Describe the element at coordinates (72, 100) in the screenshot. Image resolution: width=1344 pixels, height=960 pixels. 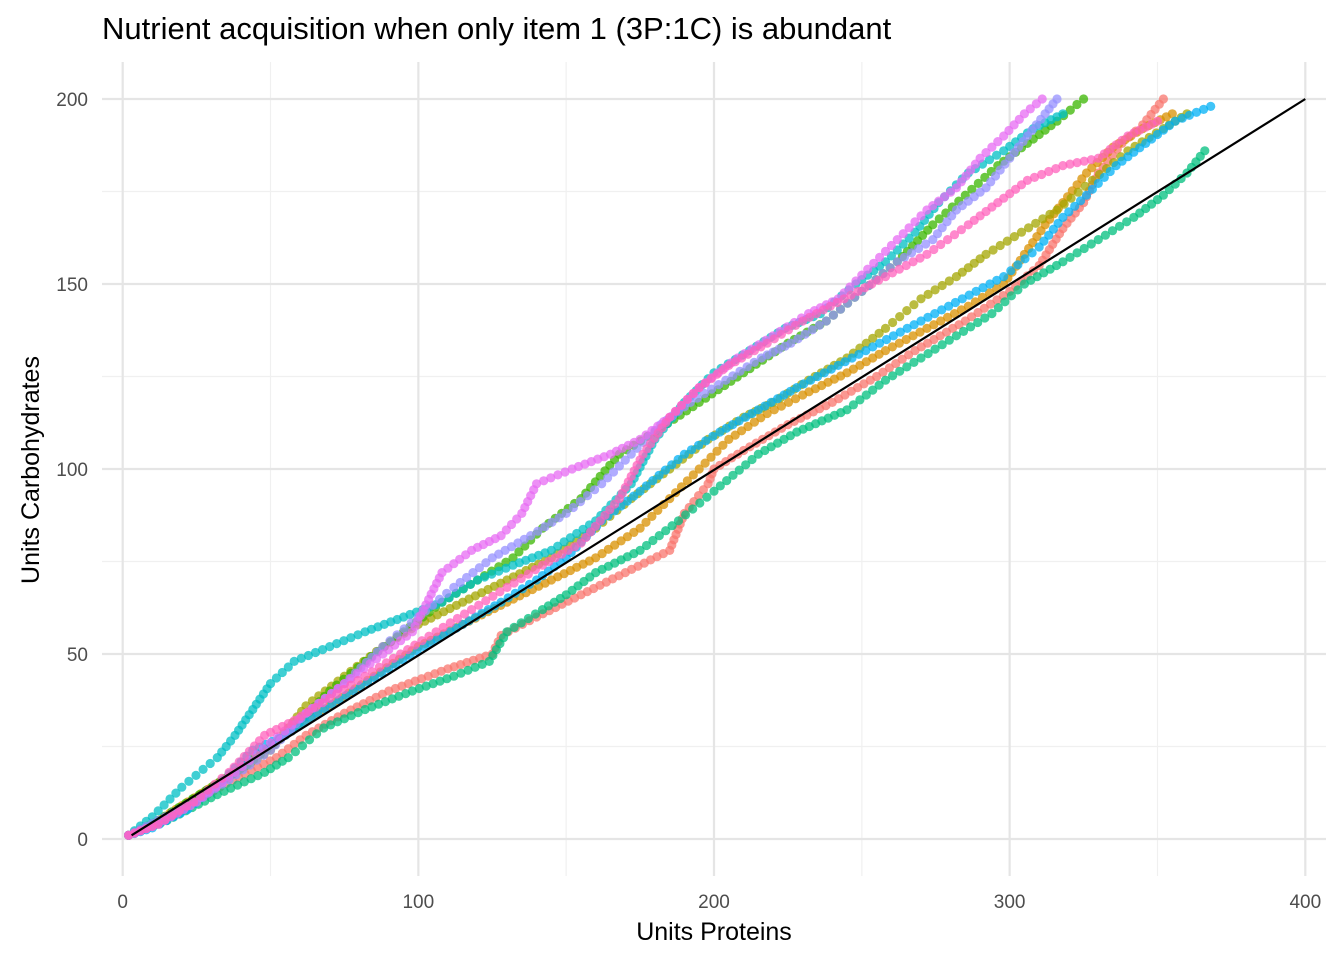
I see `y-tick-label: 200` at that location.